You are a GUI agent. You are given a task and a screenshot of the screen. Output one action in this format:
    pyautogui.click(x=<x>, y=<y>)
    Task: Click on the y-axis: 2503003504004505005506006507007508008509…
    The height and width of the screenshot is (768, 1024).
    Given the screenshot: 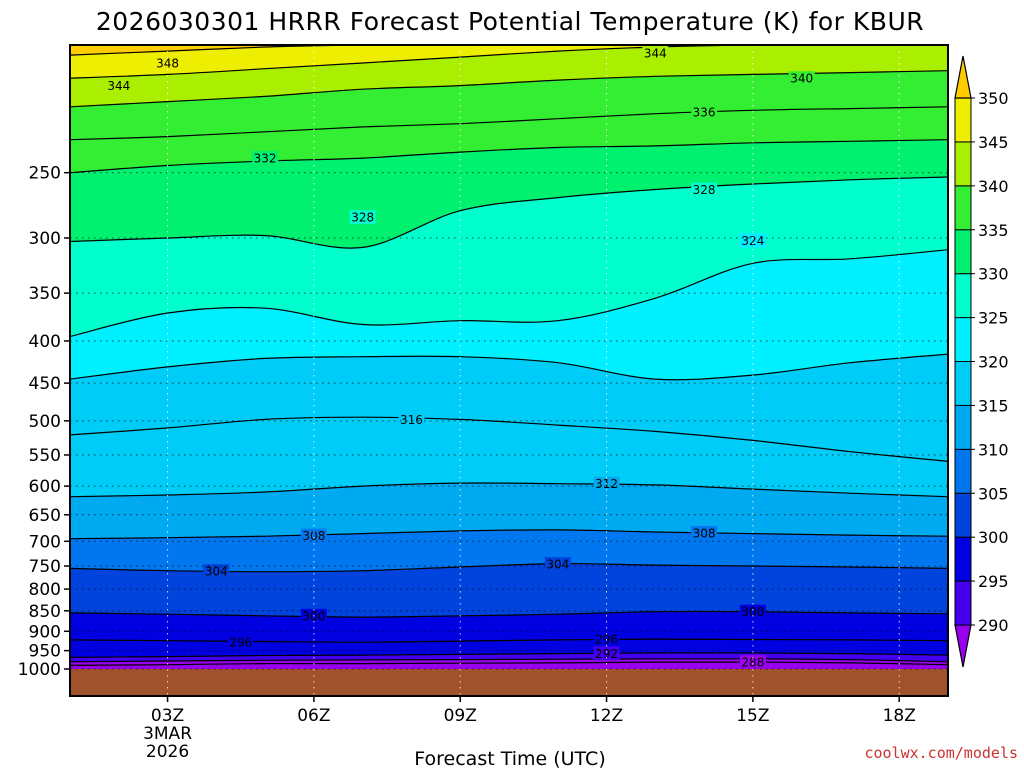 What is the action you would take?
    pyautogui.click(x=44, y=422)
    